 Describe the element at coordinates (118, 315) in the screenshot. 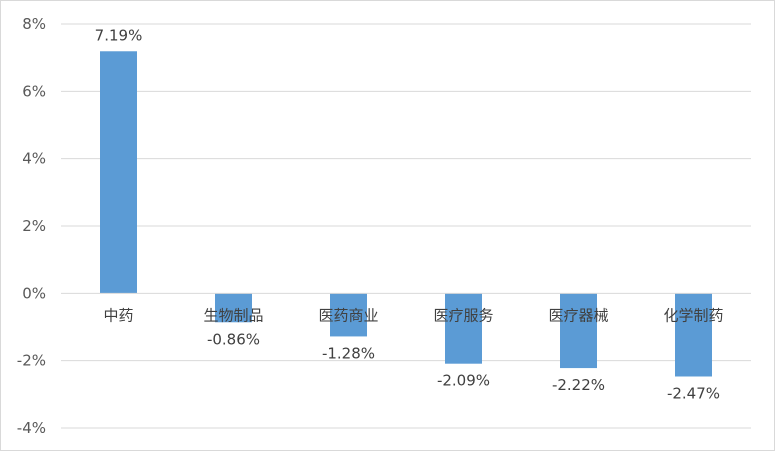

I see `category-label: 中药` at that location.